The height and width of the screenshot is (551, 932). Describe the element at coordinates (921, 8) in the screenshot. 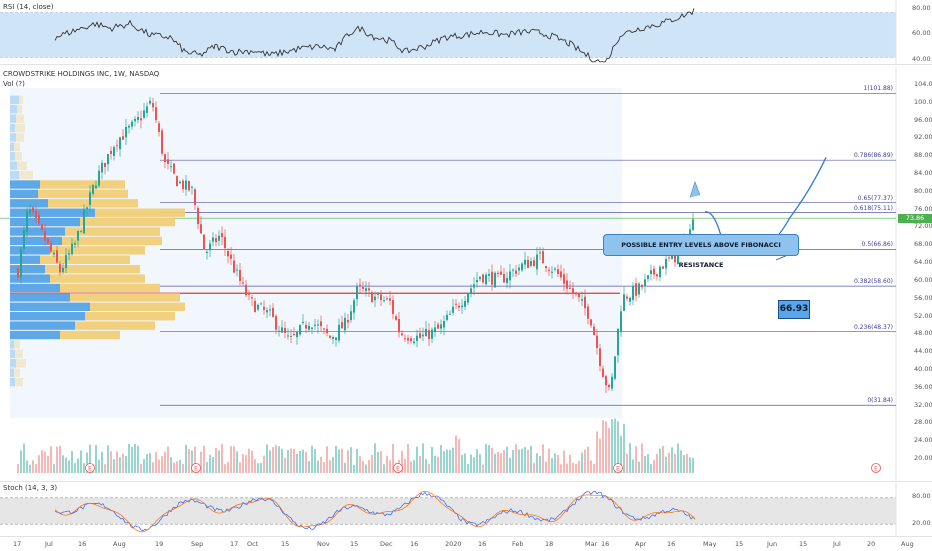

I see `rsi-tick-80: 80.00` at that location.